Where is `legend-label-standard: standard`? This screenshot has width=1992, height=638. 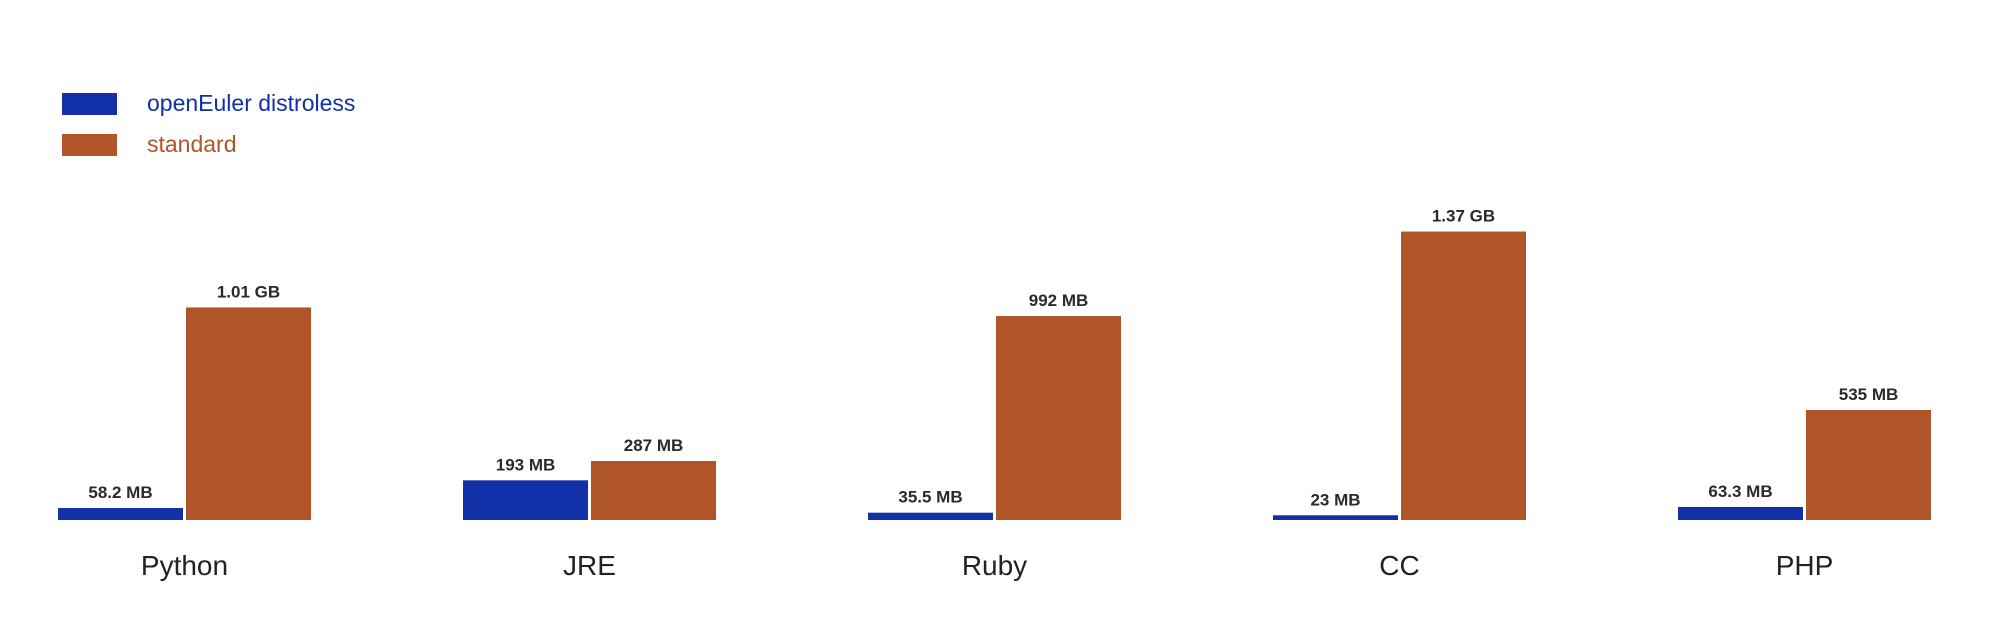 legend-label-standard: standard is located at coordinates (192, 144).